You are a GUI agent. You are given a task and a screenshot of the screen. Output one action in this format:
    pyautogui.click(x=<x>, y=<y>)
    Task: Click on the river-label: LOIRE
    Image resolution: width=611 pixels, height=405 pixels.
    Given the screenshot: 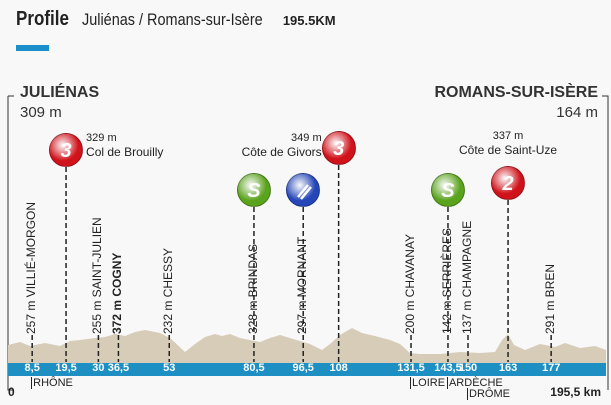 What is the action you would take?
    pyautogui.click(x=428, y=383)
    